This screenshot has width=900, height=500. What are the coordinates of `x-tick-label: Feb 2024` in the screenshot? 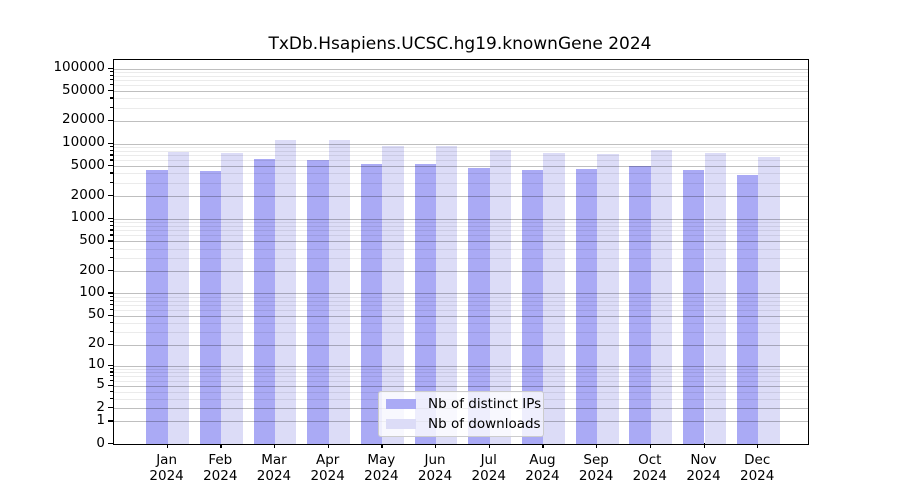 It's located at (220, 468).